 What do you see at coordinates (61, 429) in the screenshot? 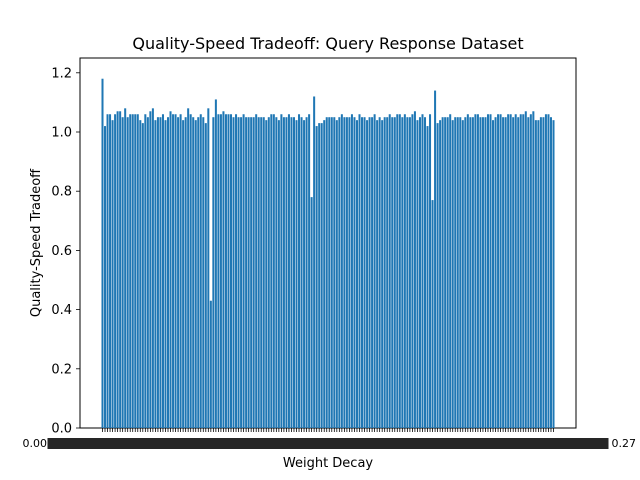
I see `y-tick-label: 0.0` at bounding box center [61, 429].